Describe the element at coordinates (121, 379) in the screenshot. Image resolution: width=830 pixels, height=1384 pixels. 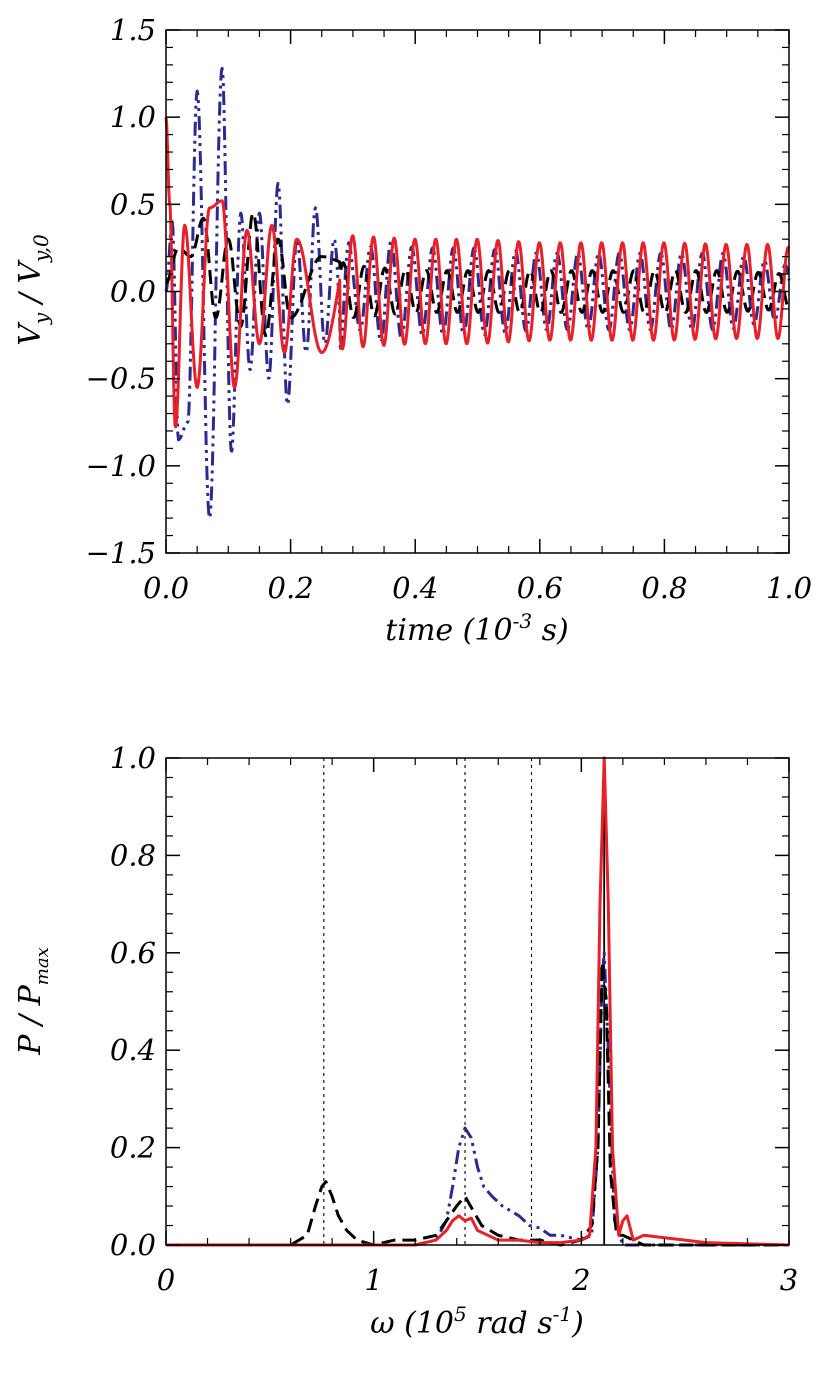
I see `y-tick-label: −0.5` at that location.